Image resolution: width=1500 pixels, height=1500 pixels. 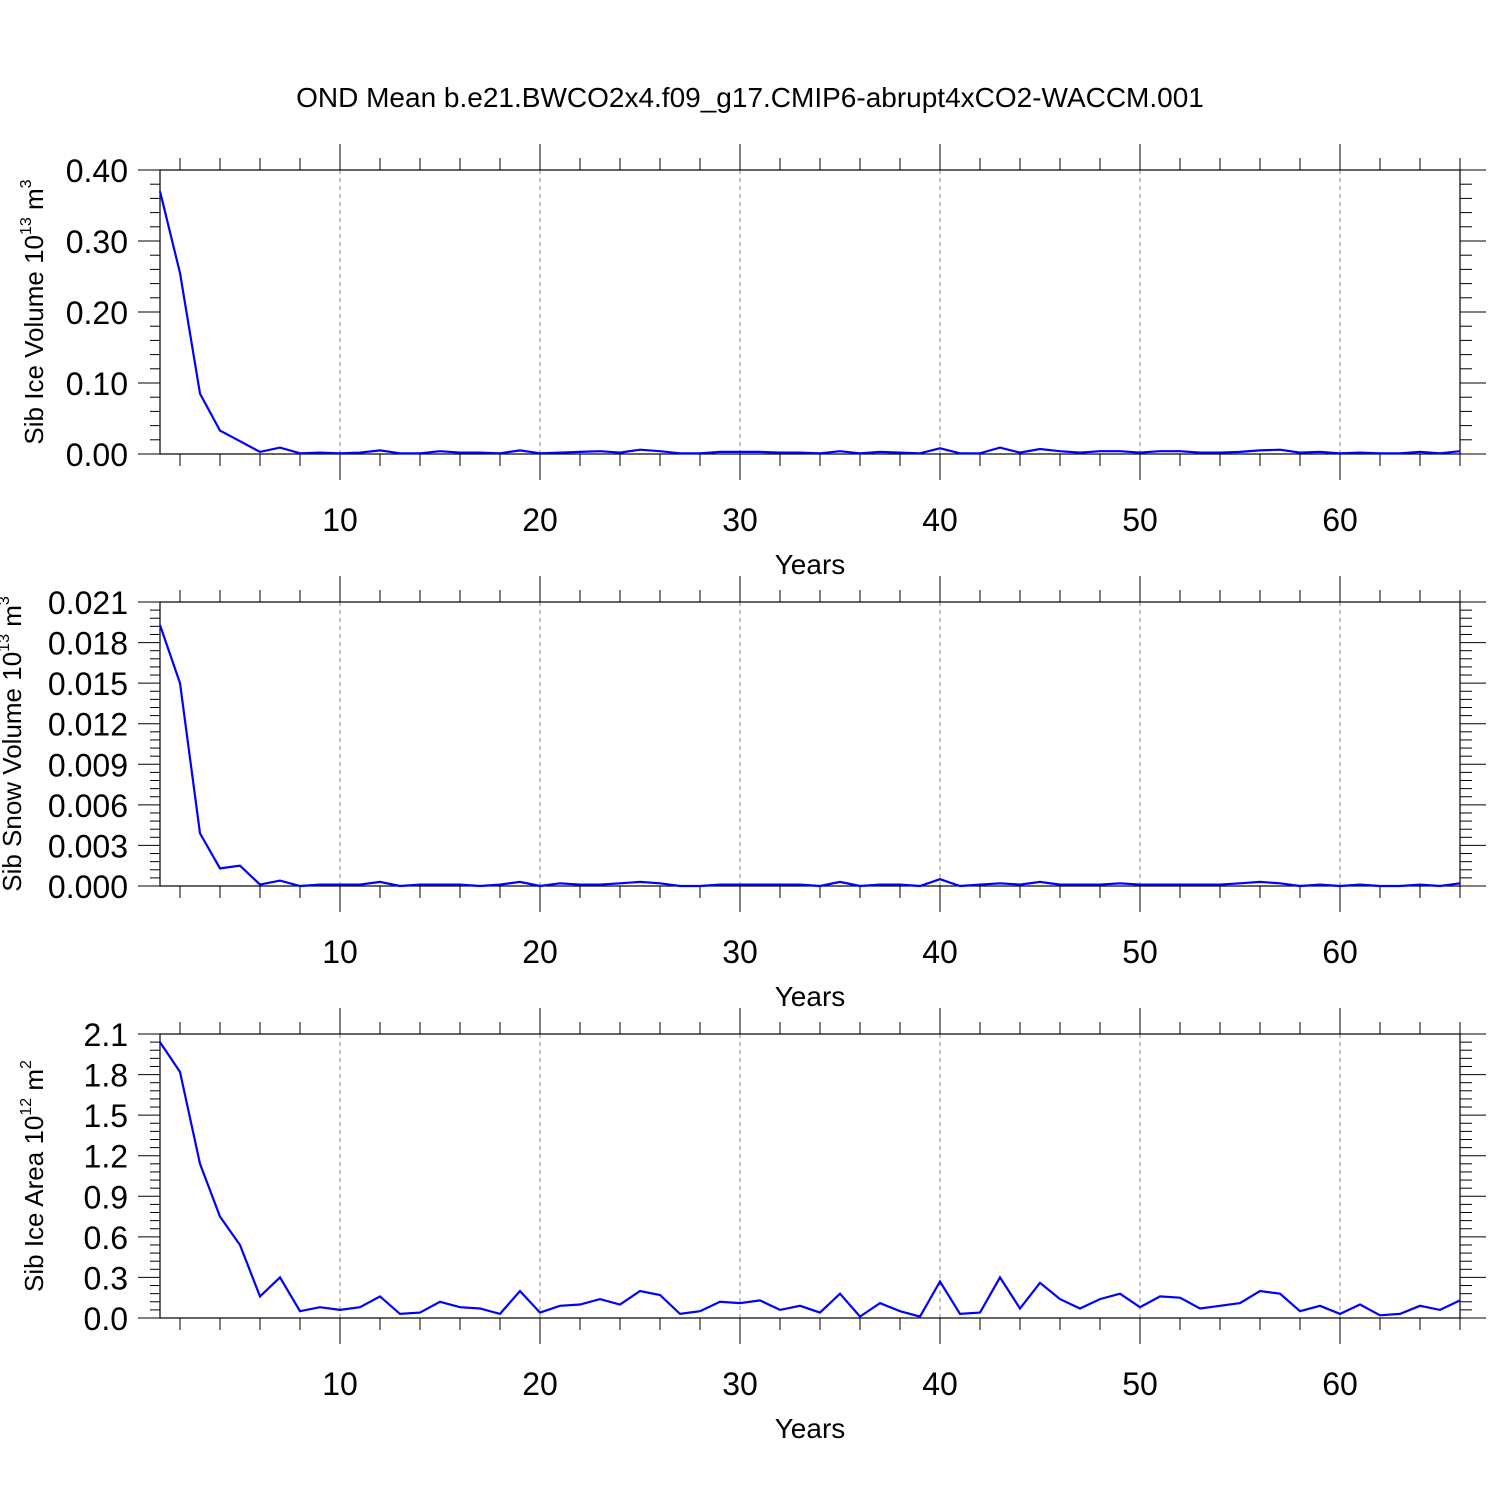 What do you see at coordinates (13, 744) in the screenshot?
I see `y-axis-label: Sib Snow Volume 1013 m3` at bounding box center [13, 744].